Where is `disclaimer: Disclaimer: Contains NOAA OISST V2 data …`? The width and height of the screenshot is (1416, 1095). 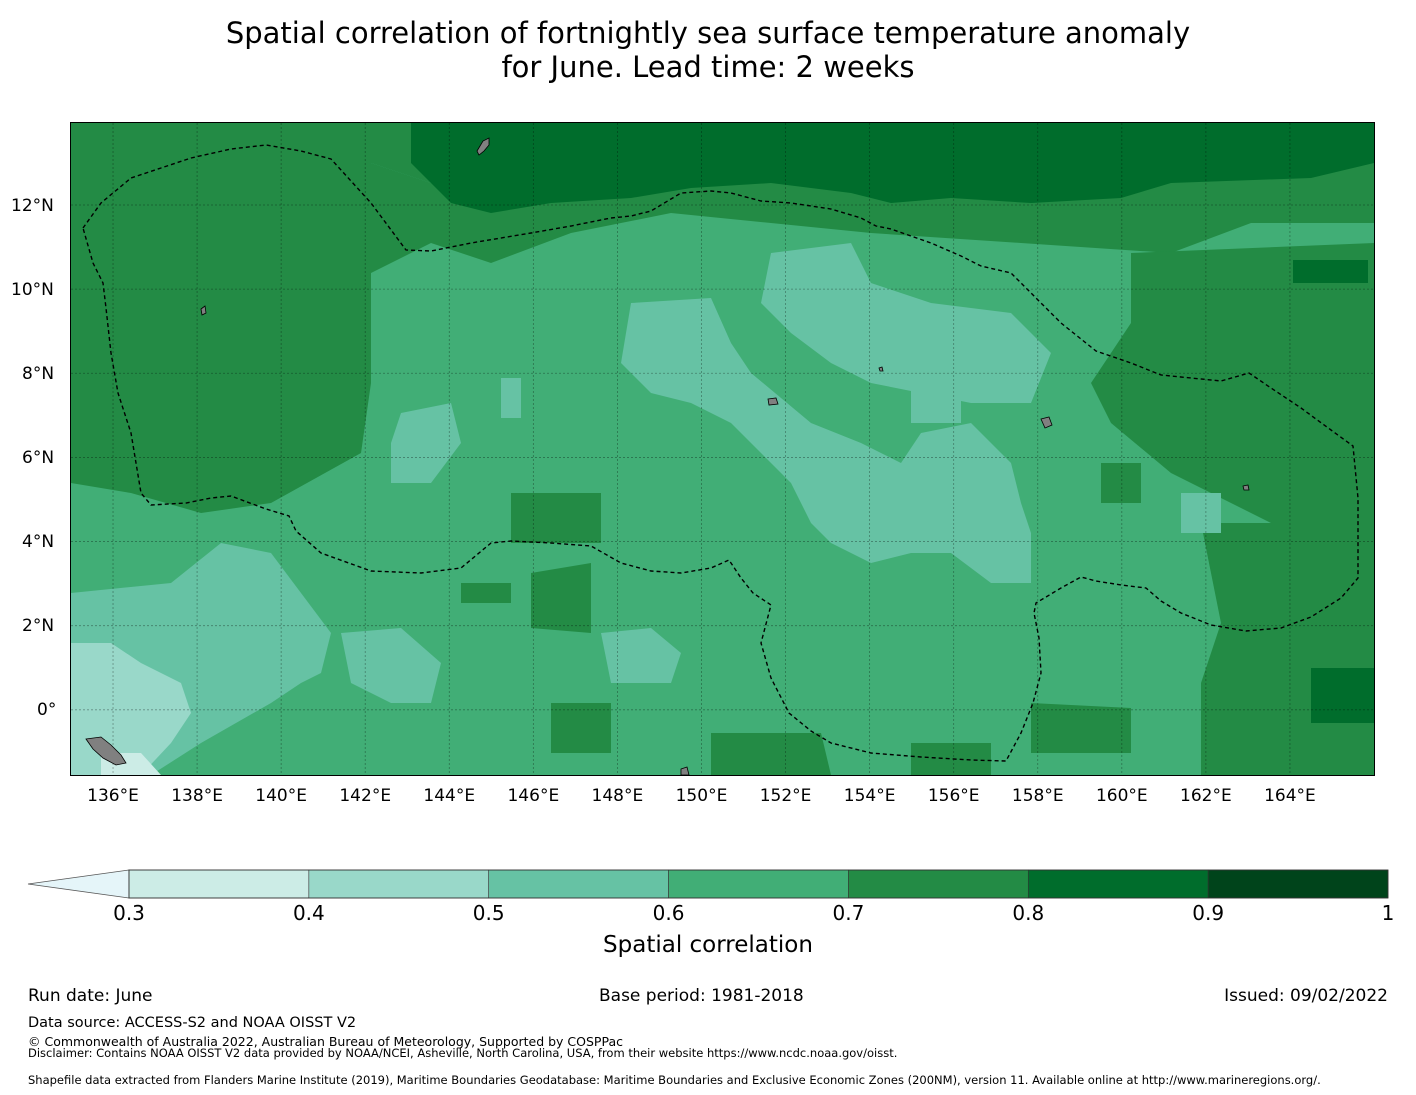
disclaimer: Disclaimer: Contains NOAA OISST V2 data … is located at coordinates (463, 1053).